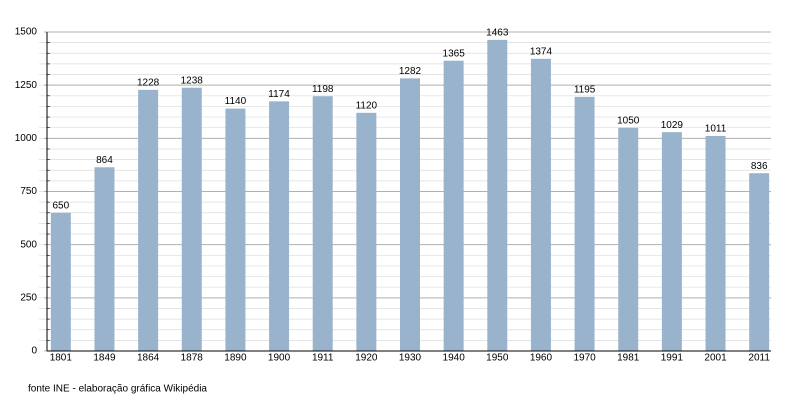 Image resolution: width=800 pixels, height=400 pixels. Describe the element at coordinates (192, 80) in the screenshot. I see `value-label: 1238` at that location.